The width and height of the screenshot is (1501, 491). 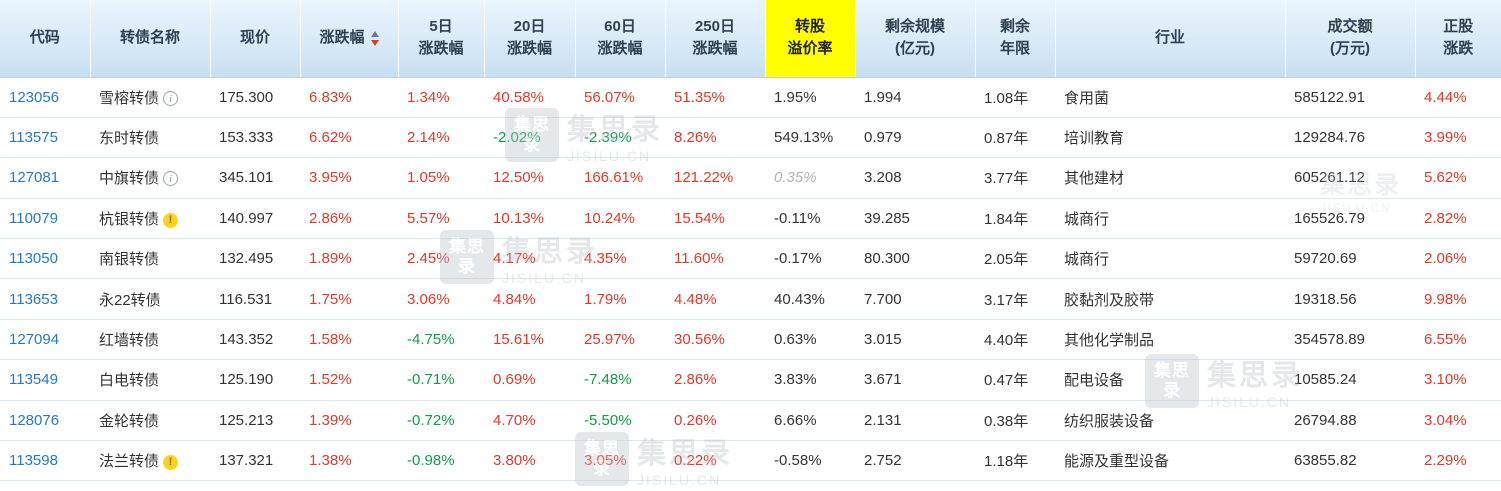 I want to click on bond-name-link: 南银转债, so click(x=129, y=260).